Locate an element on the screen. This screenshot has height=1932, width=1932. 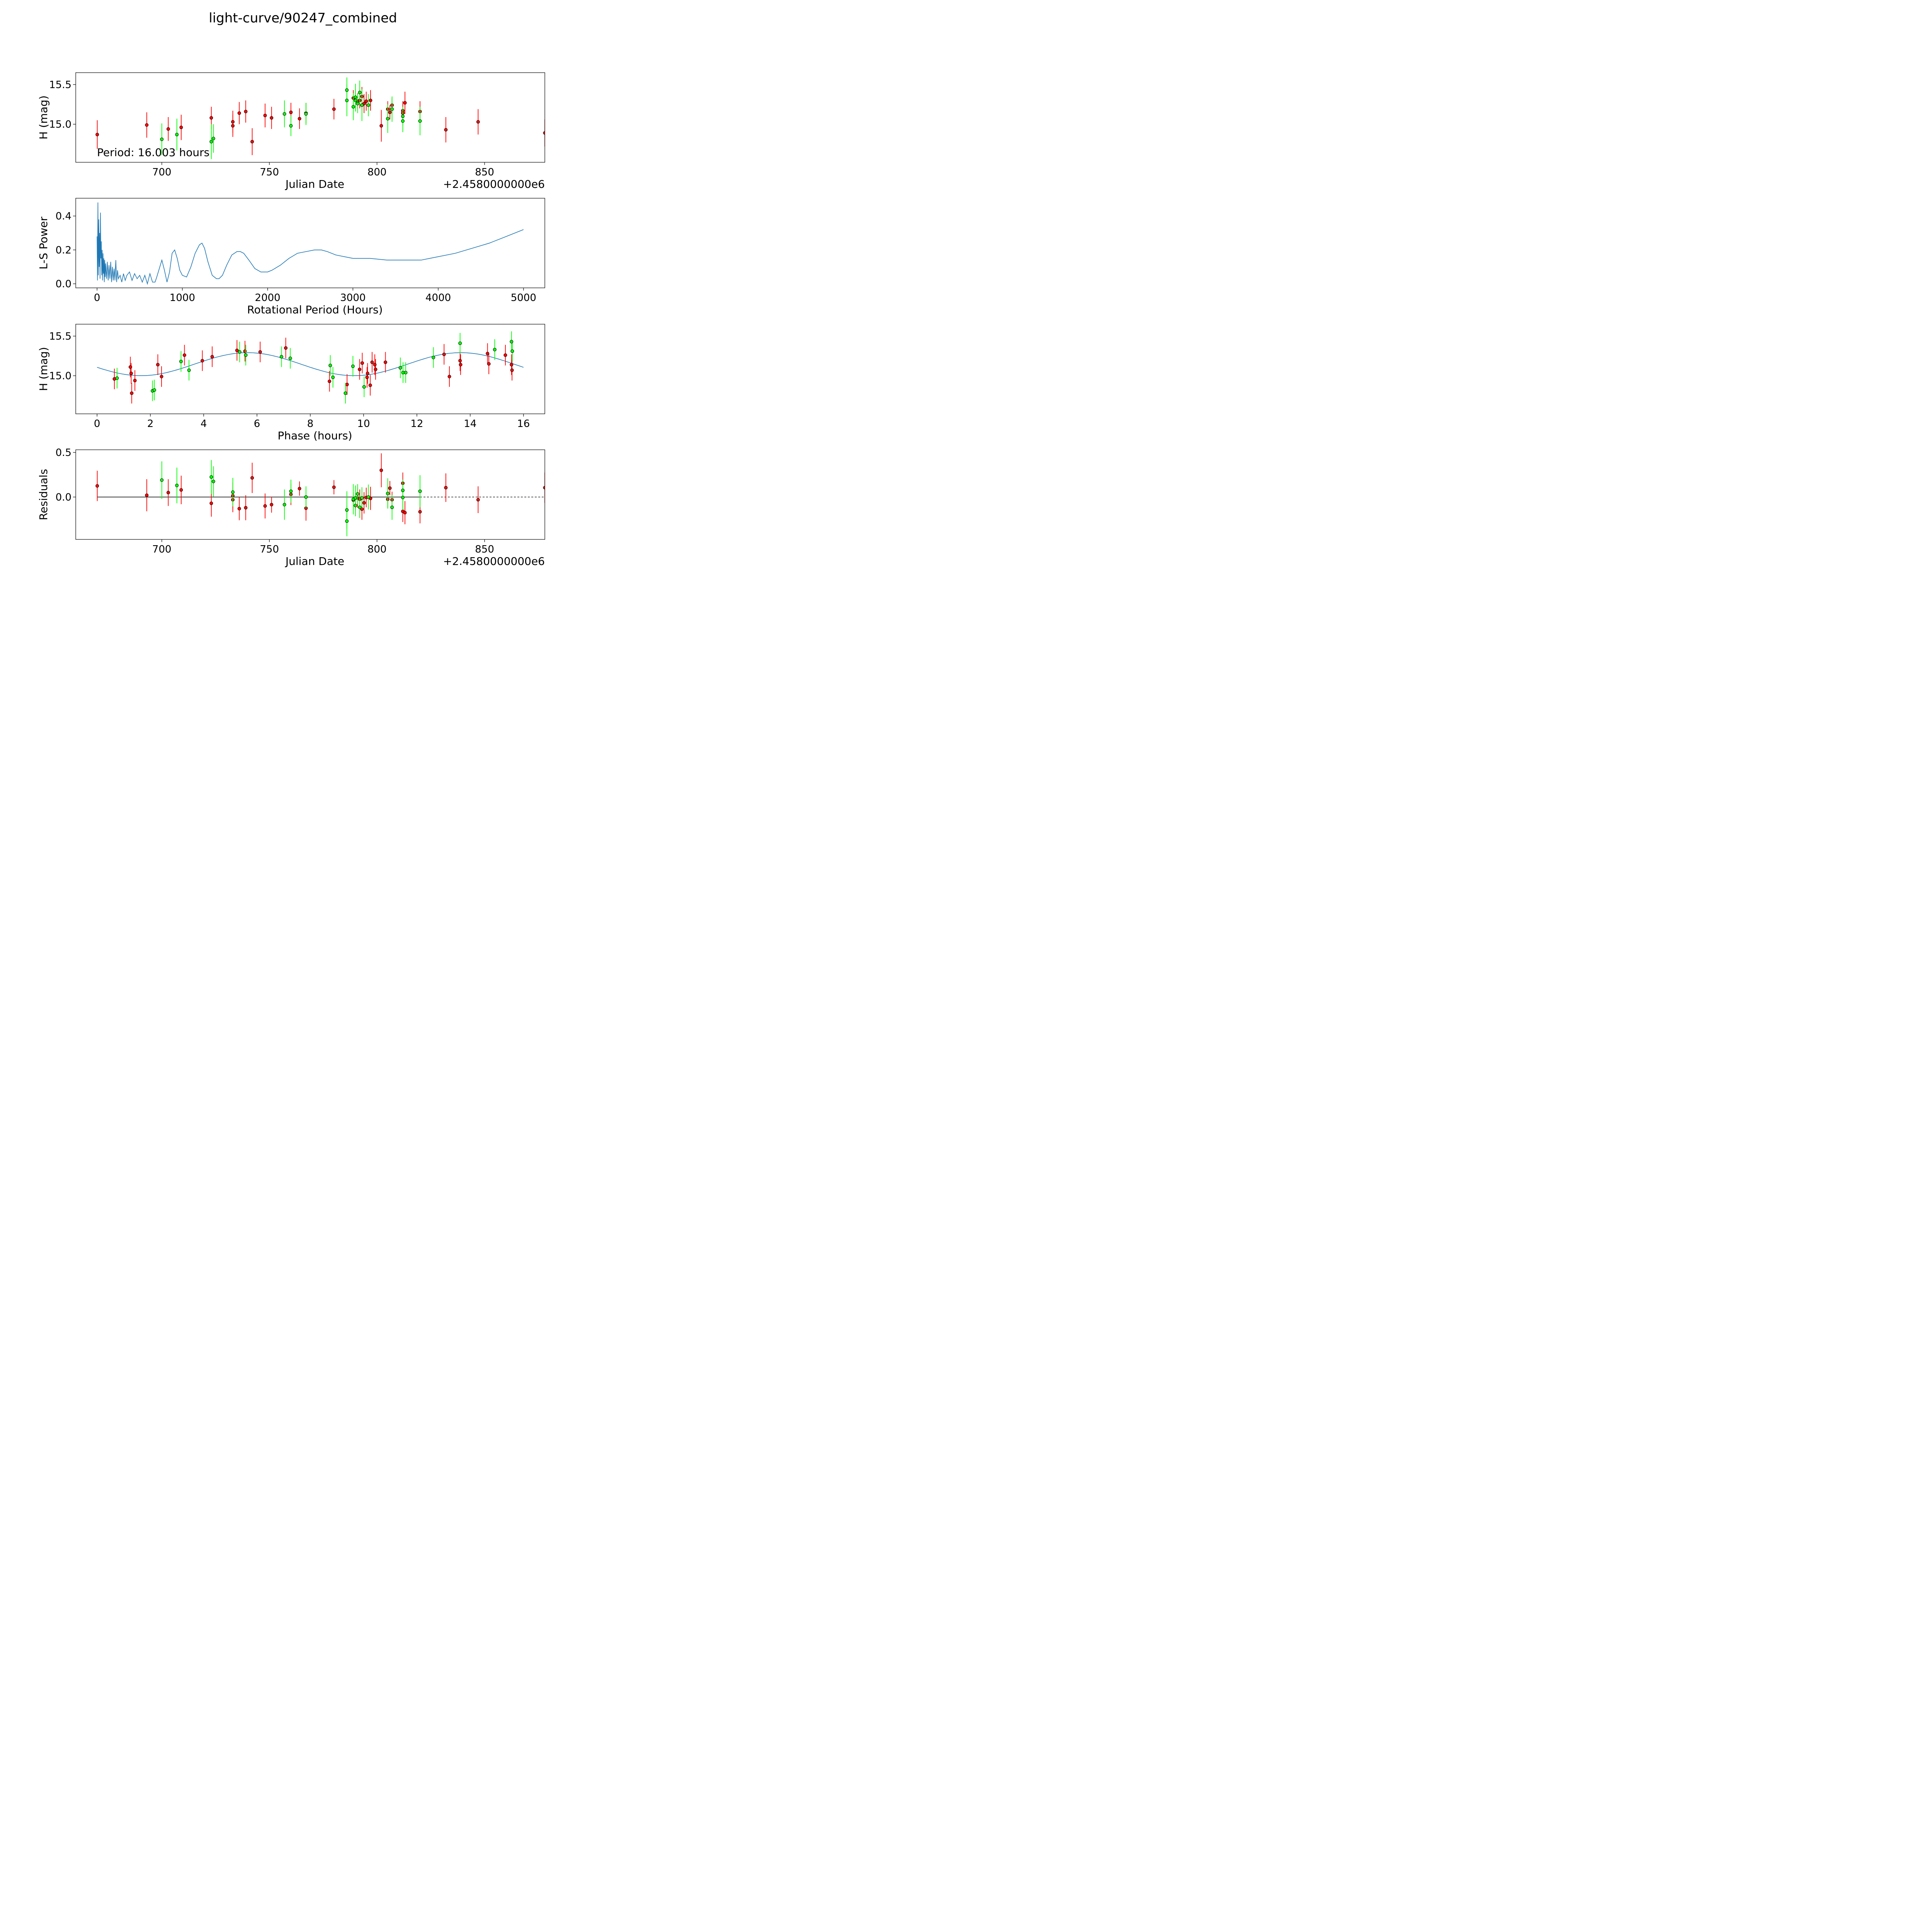
phase-xtick-label: 16 is located at coordinates (524, 424).